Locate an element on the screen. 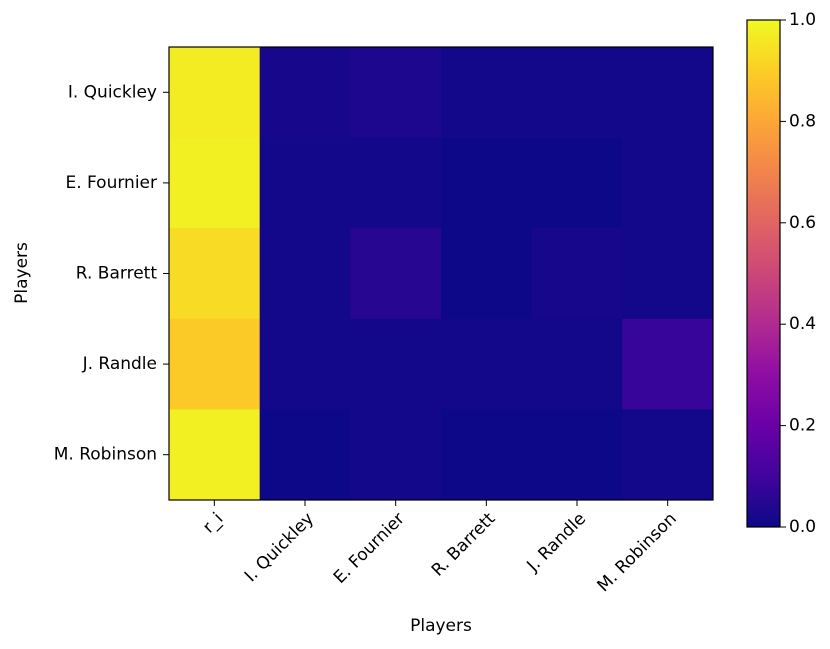 This screenshot has height=649, width=830. colorbar-tick-label: 0.0 is located at coordinates (802, 527).